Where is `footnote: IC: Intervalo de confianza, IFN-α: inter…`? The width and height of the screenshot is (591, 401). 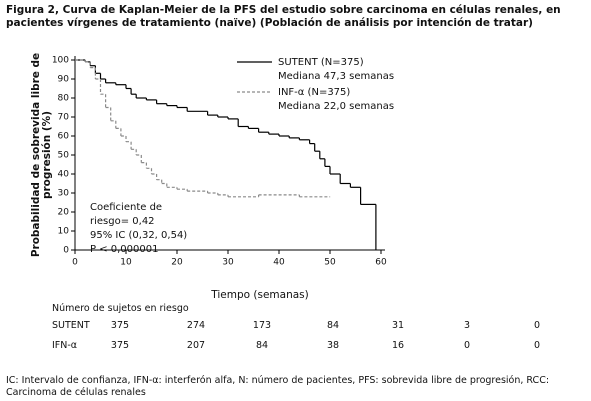 footnote: IC: Intervalo de confianza, IFN-α: inter… is located at coordinates (278, 386).